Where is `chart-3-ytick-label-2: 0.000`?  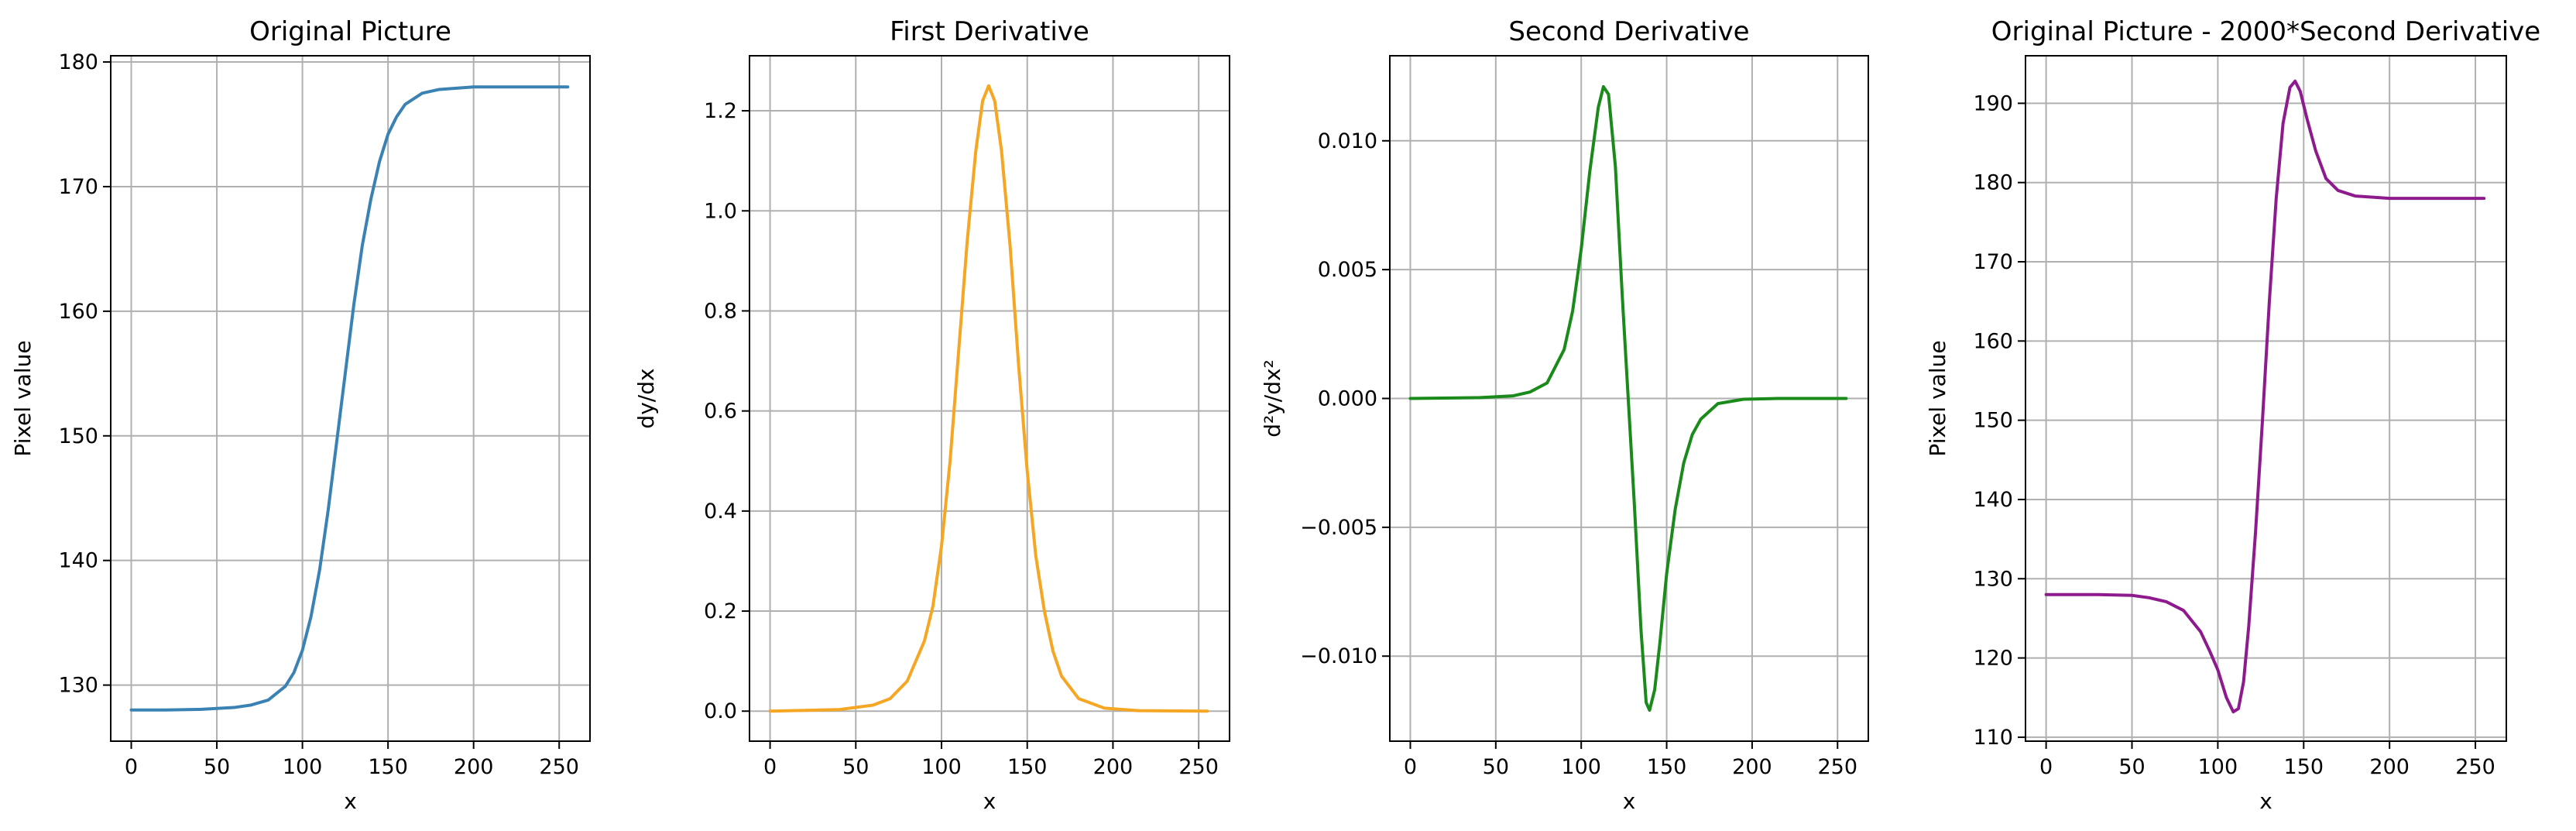
chart-3-ytick-label-2: 0.000 is located at coordinates (1347, 399).